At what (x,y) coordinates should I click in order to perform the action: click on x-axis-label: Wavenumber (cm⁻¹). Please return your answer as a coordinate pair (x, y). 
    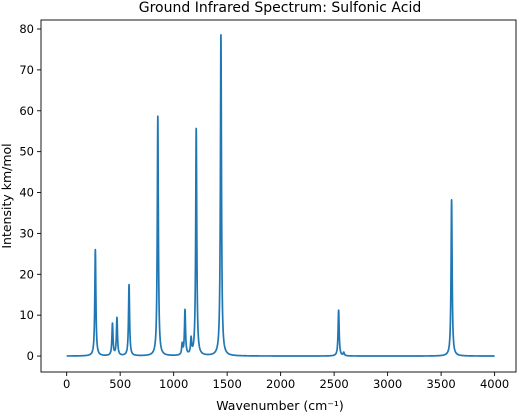
    Looking at the image, I should click on (279, 405).